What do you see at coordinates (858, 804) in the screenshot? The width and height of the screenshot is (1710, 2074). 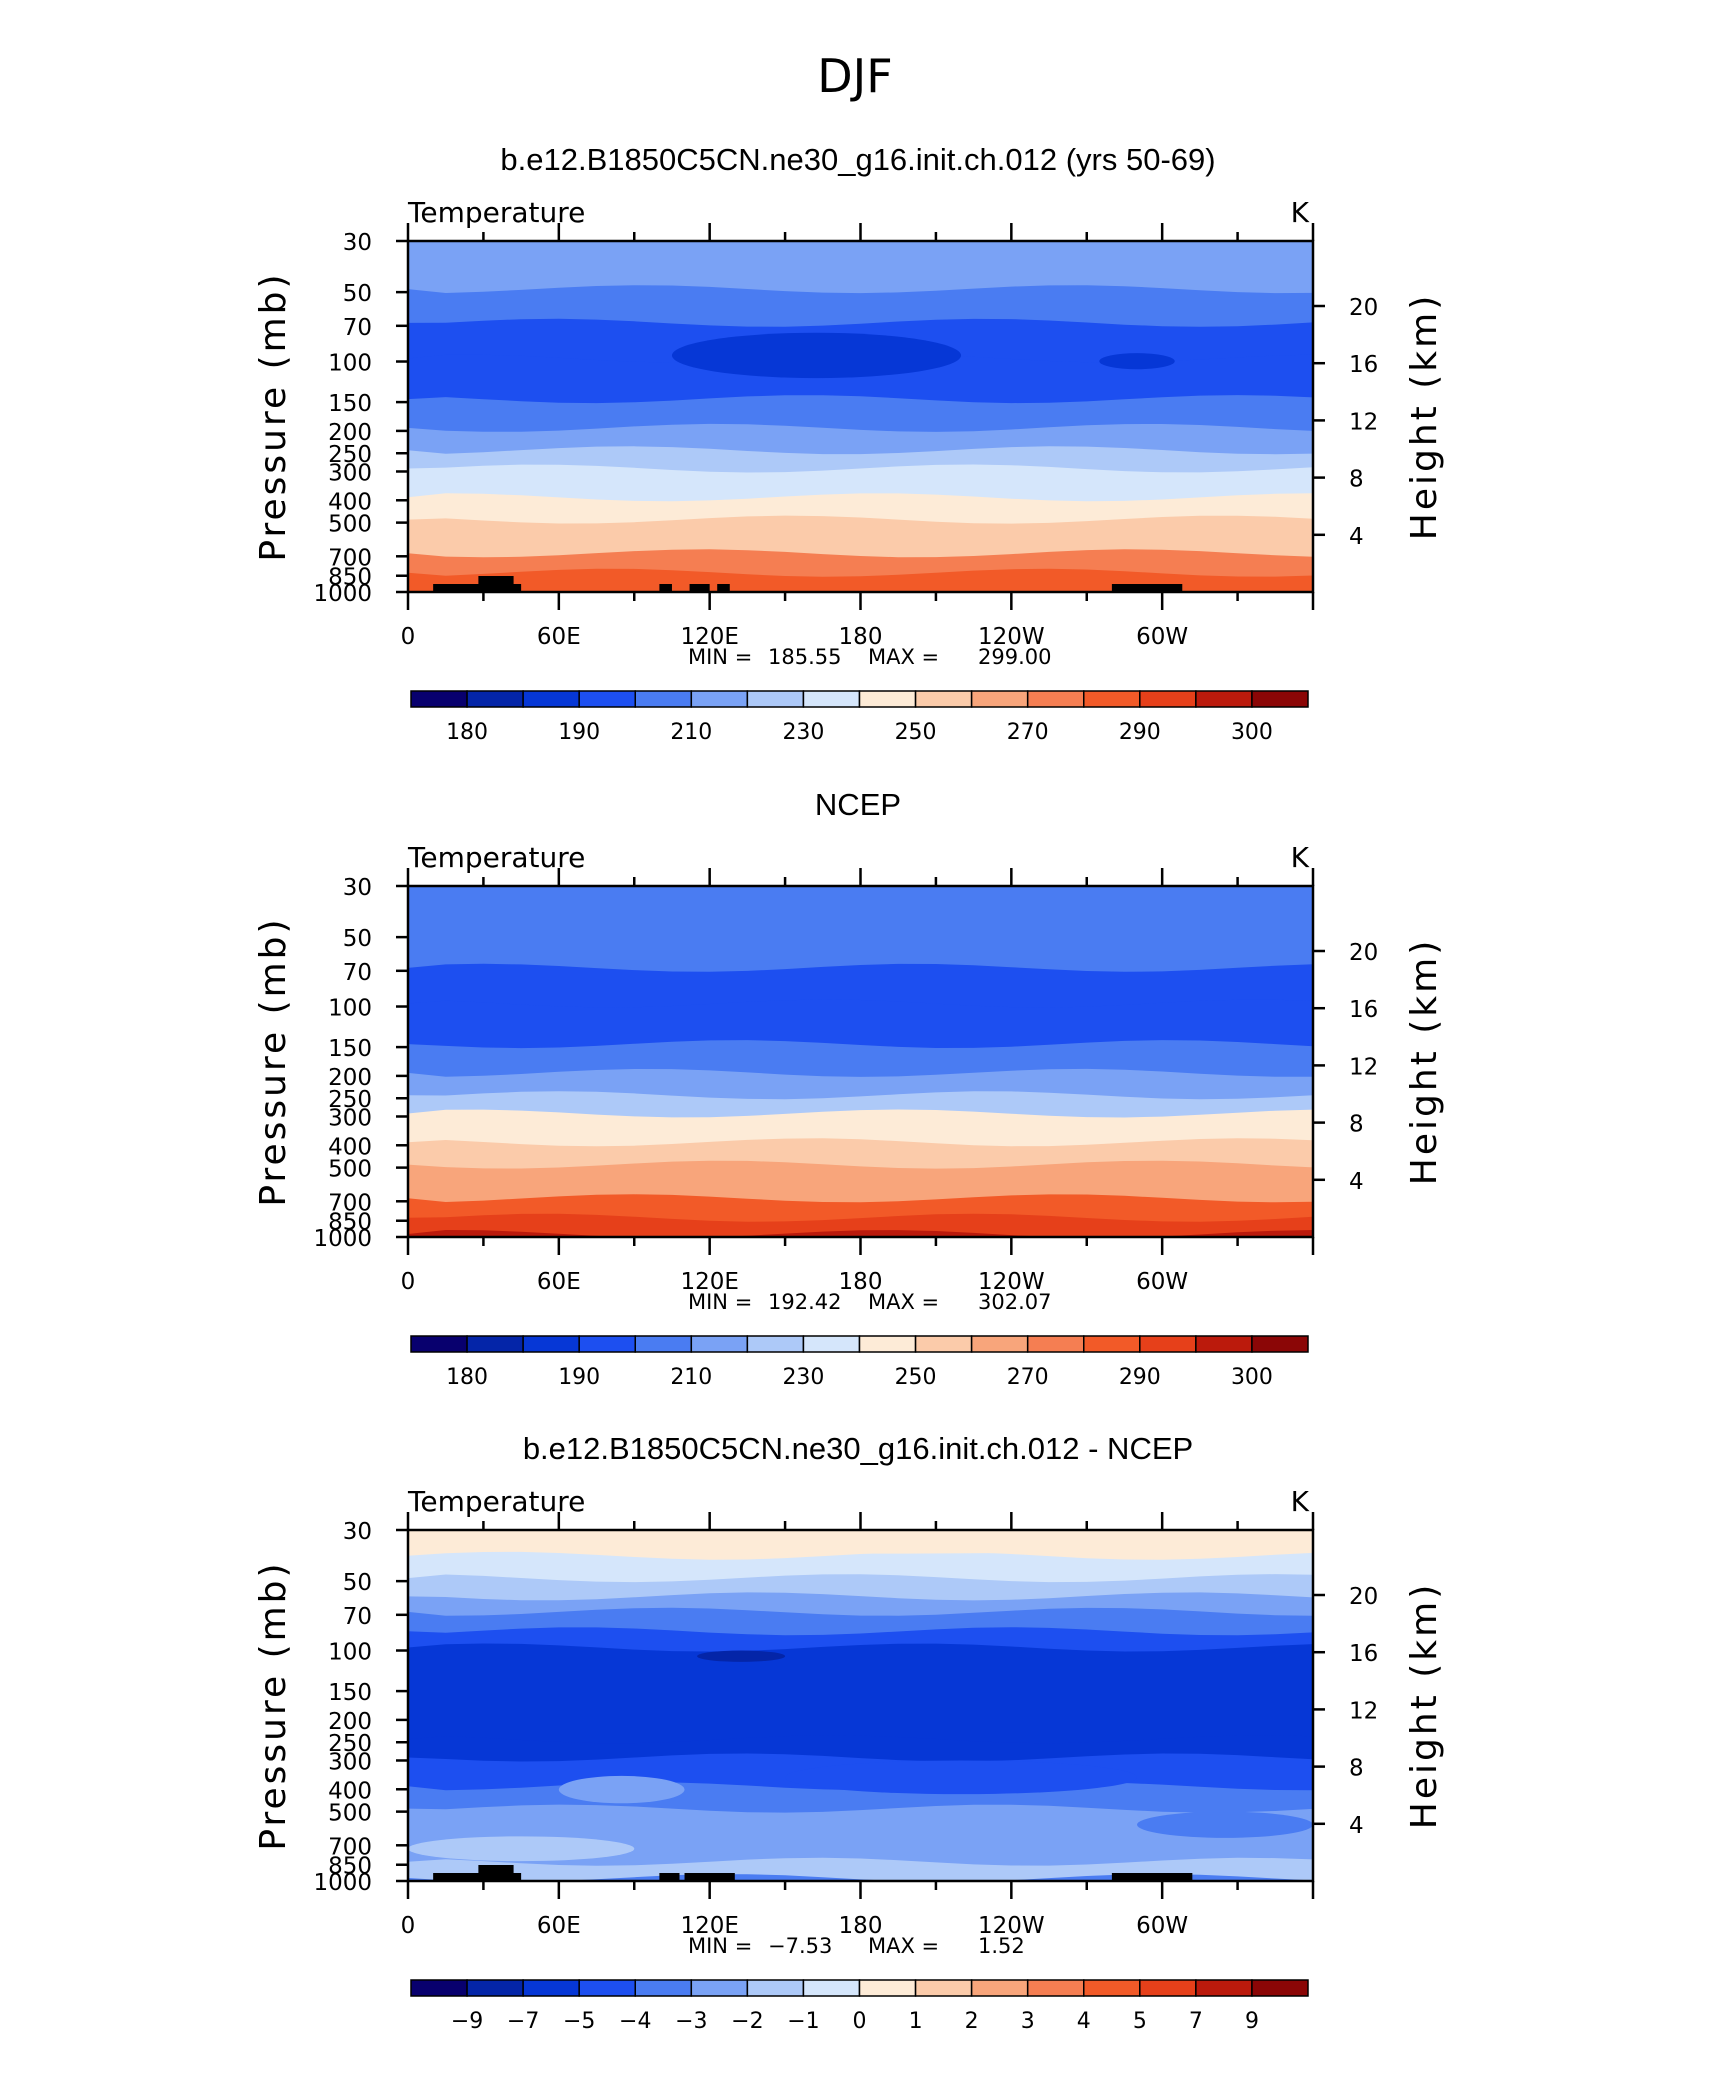 I see `panel-title: NCEP` at bounding box center [858, 804].